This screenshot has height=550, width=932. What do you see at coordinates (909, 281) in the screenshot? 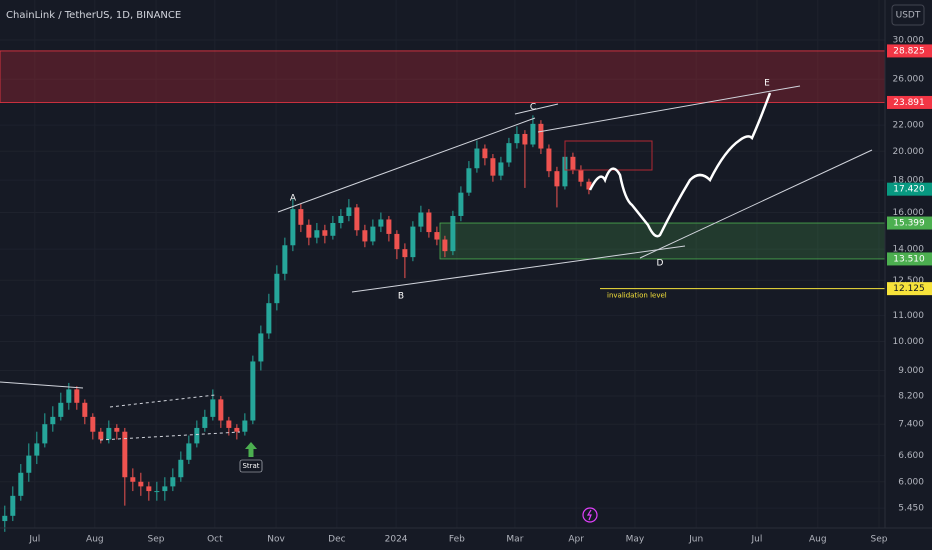
I see `y-tick-label: 12.500` at bounding box center [909, 281].